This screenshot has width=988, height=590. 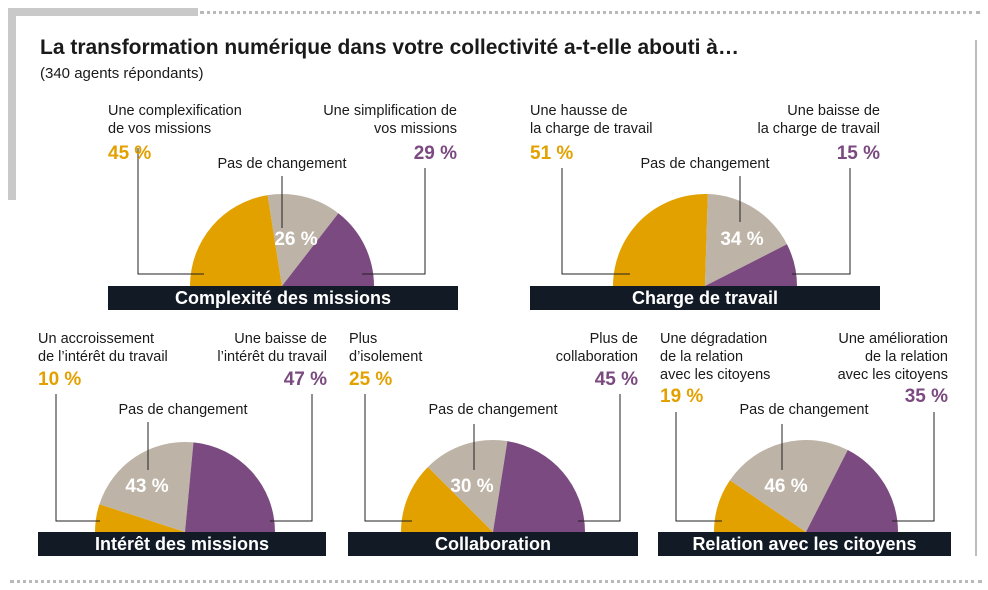 I want to click on chart-4-right-pct: 45 %, so click(x=616, y=379).